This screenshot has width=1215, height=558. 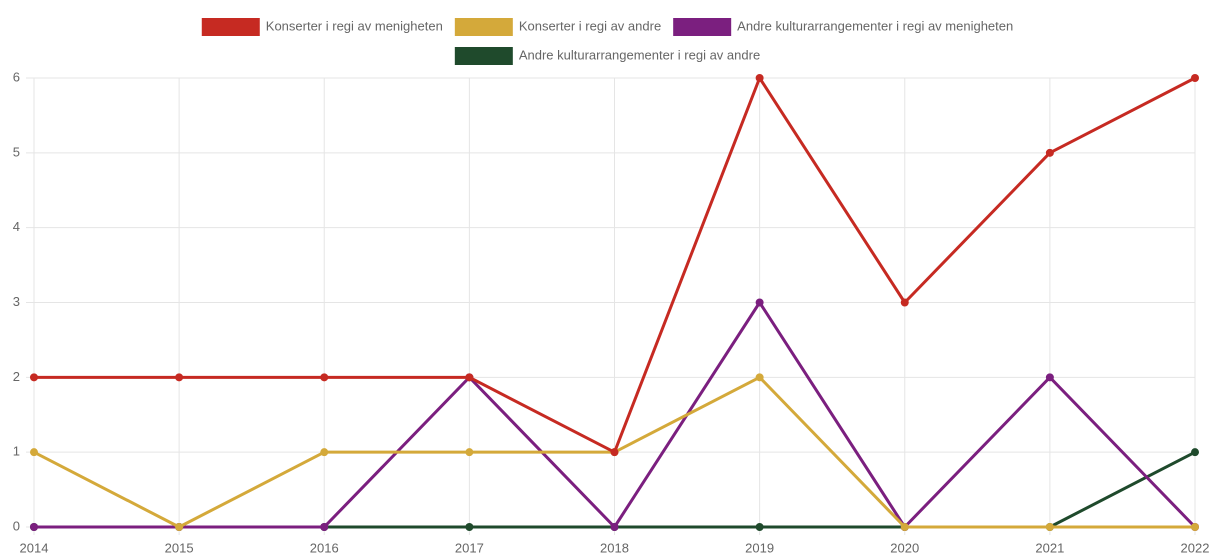 I want to click on x-tick-label: 2014, so click(x=34, y=547).